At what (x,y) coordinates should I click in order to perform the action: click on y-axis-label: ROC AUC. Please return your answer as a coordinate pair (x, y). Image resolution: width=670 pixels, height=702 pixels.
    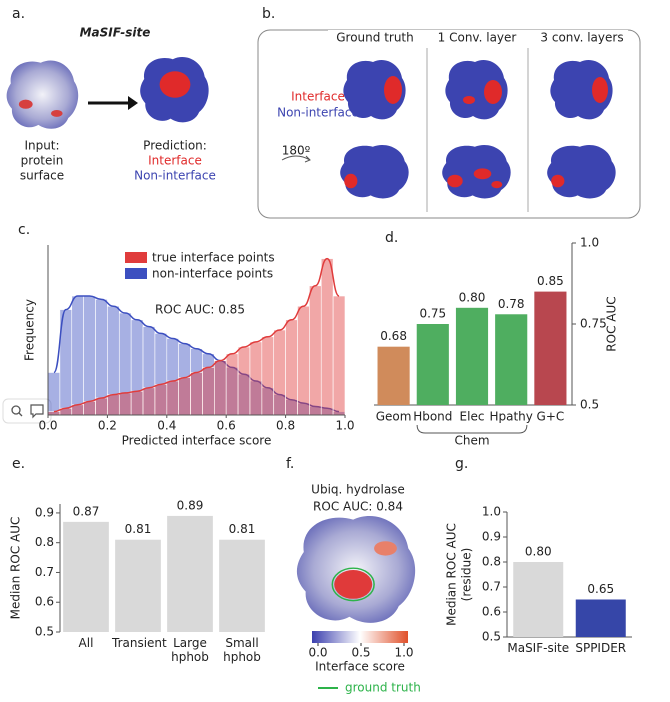
    Looking at the image, I should click on (612, 323).